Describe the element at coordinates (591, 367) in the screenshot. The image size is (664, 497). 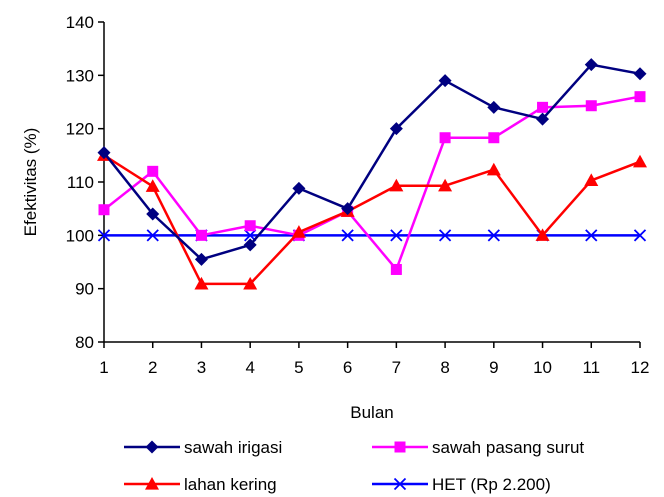
I see `x-tick-label: 11` at that location.